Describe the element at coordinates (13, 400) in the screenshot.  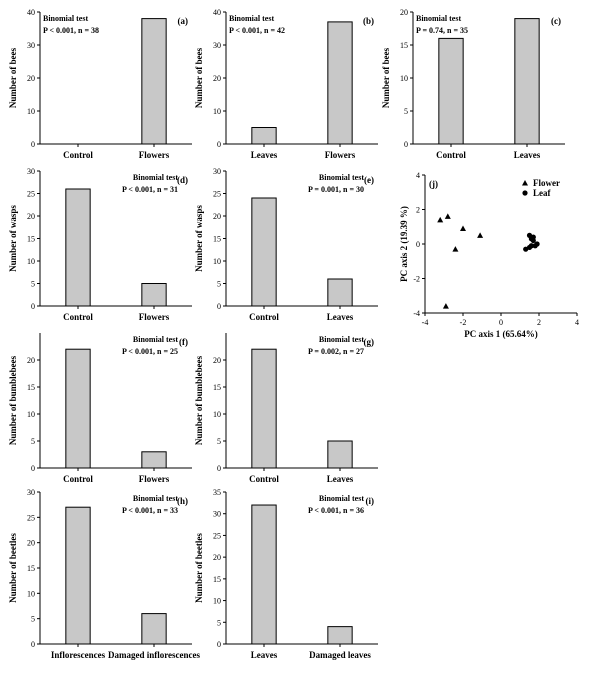
I see `y-axis-label: Number of bumblebees` at that location.